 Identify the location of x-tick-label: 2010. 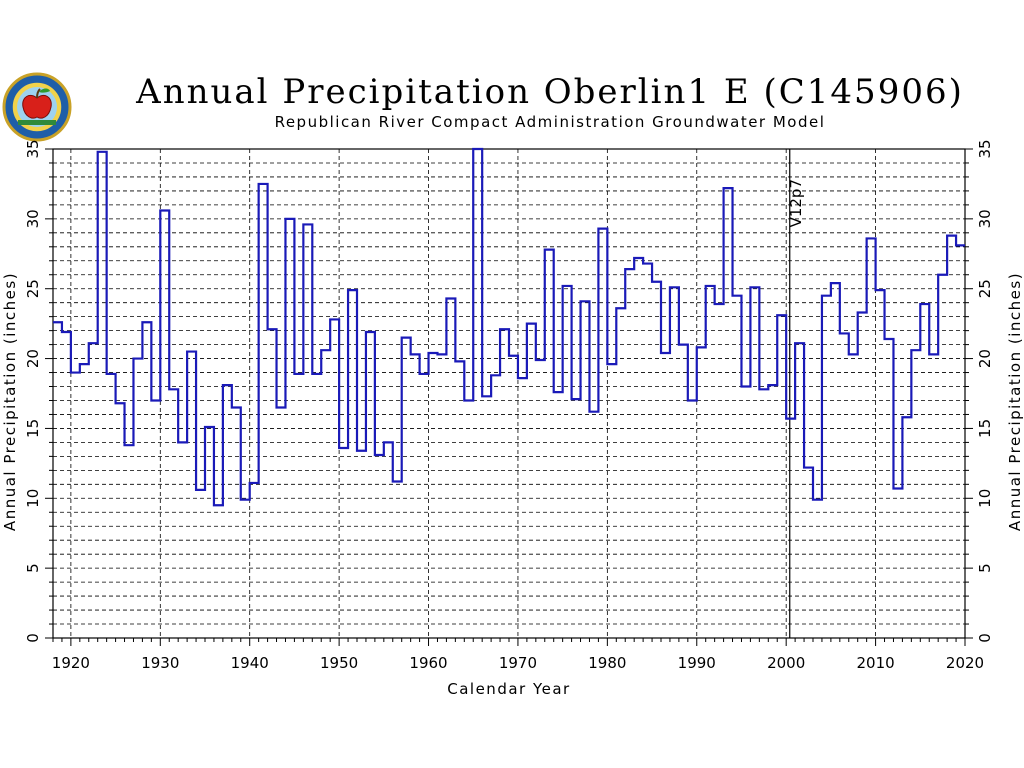
(875, 663).